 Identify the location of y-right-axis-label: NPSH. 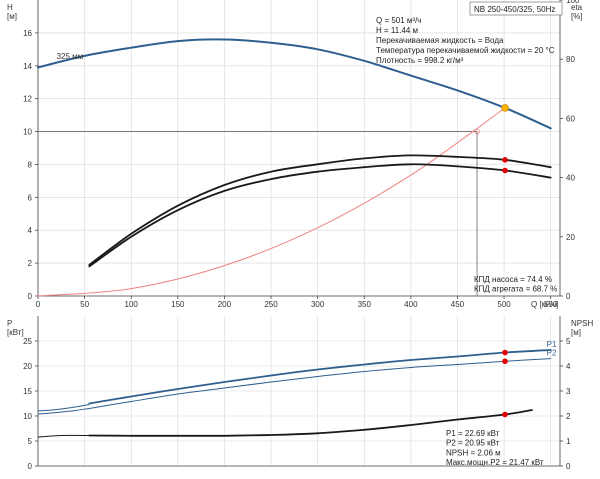
(582, 323).